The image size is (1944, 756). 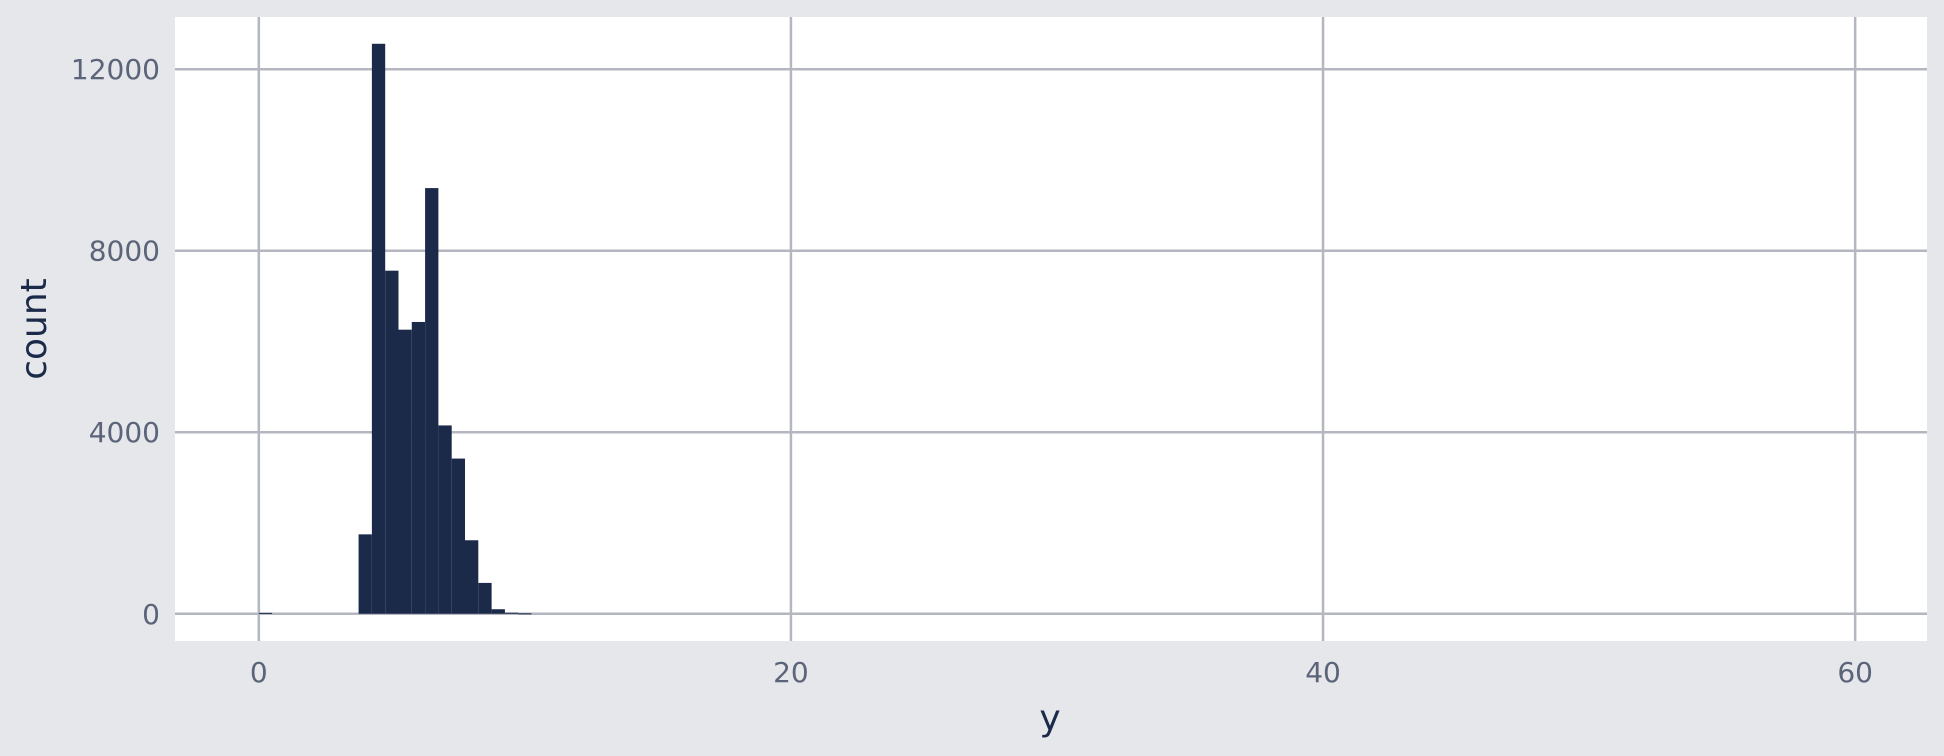 What do you see at coordinates (34, 329) in the screenshot?
I see `y-axis-title: count` at bounding box center [34, 329].